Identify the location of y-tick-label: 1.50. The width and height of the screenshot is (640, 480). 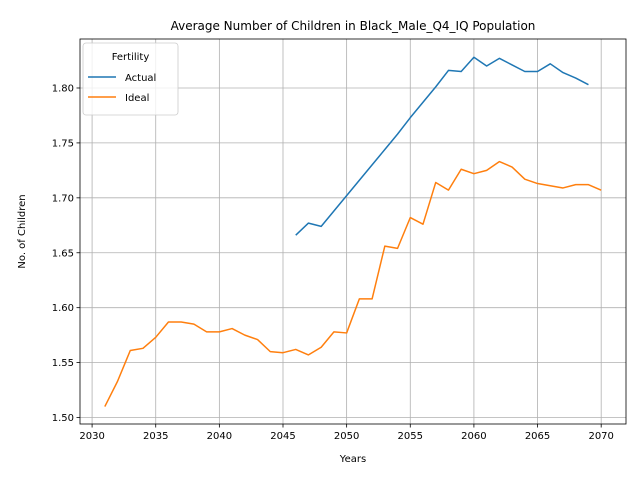
(63, 418).